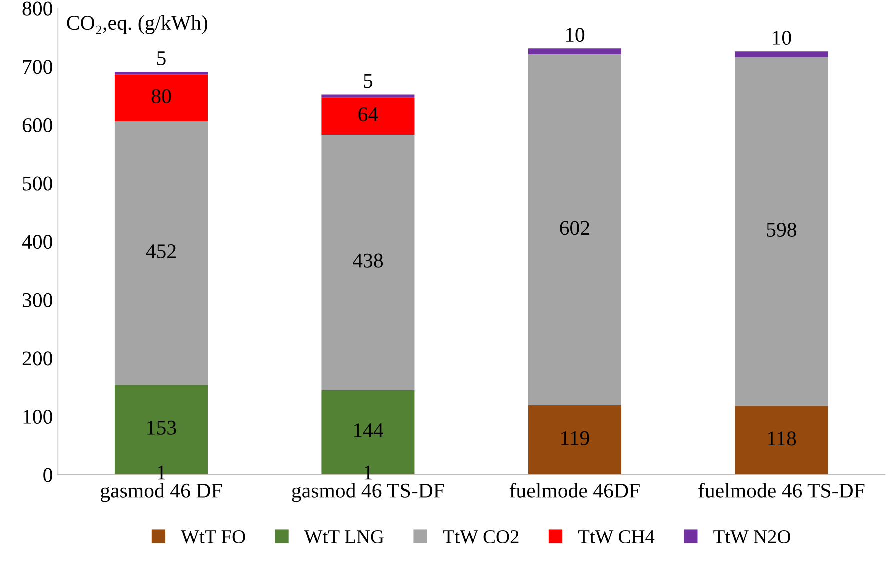 The image size is (894, 562). I want to click on data-label: 118, so click(782, 439).